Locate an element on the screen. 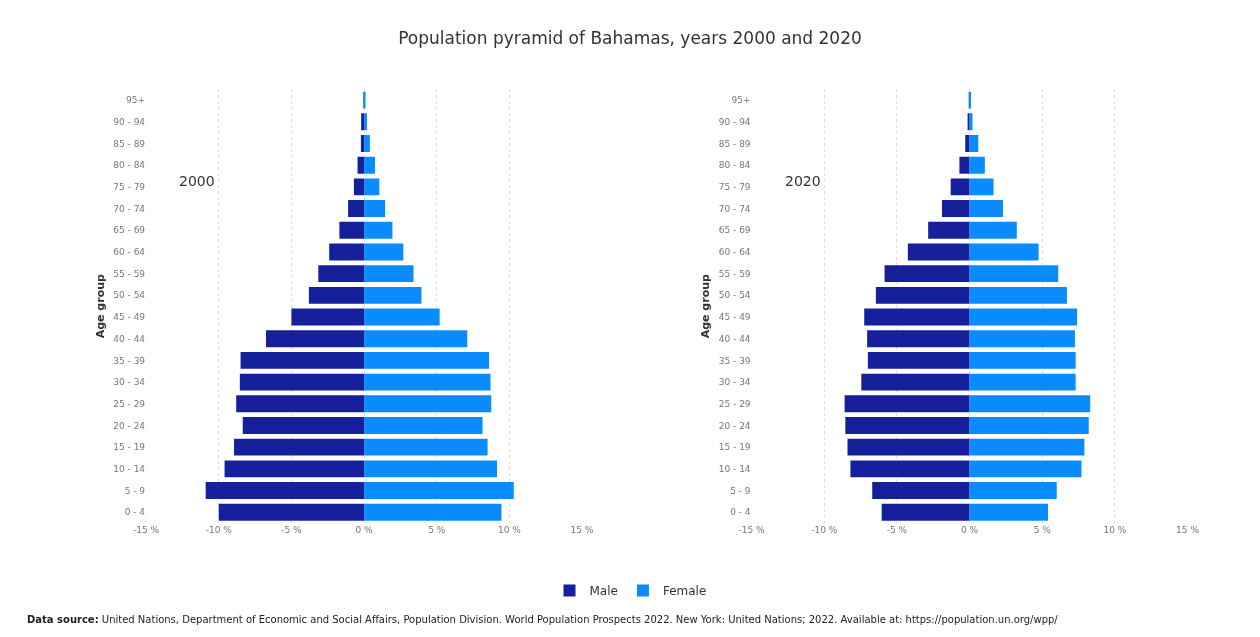 This screenshot has width=1260, height=637. y-tick-label: 70 - 74 is located at coordinates (734, 208).